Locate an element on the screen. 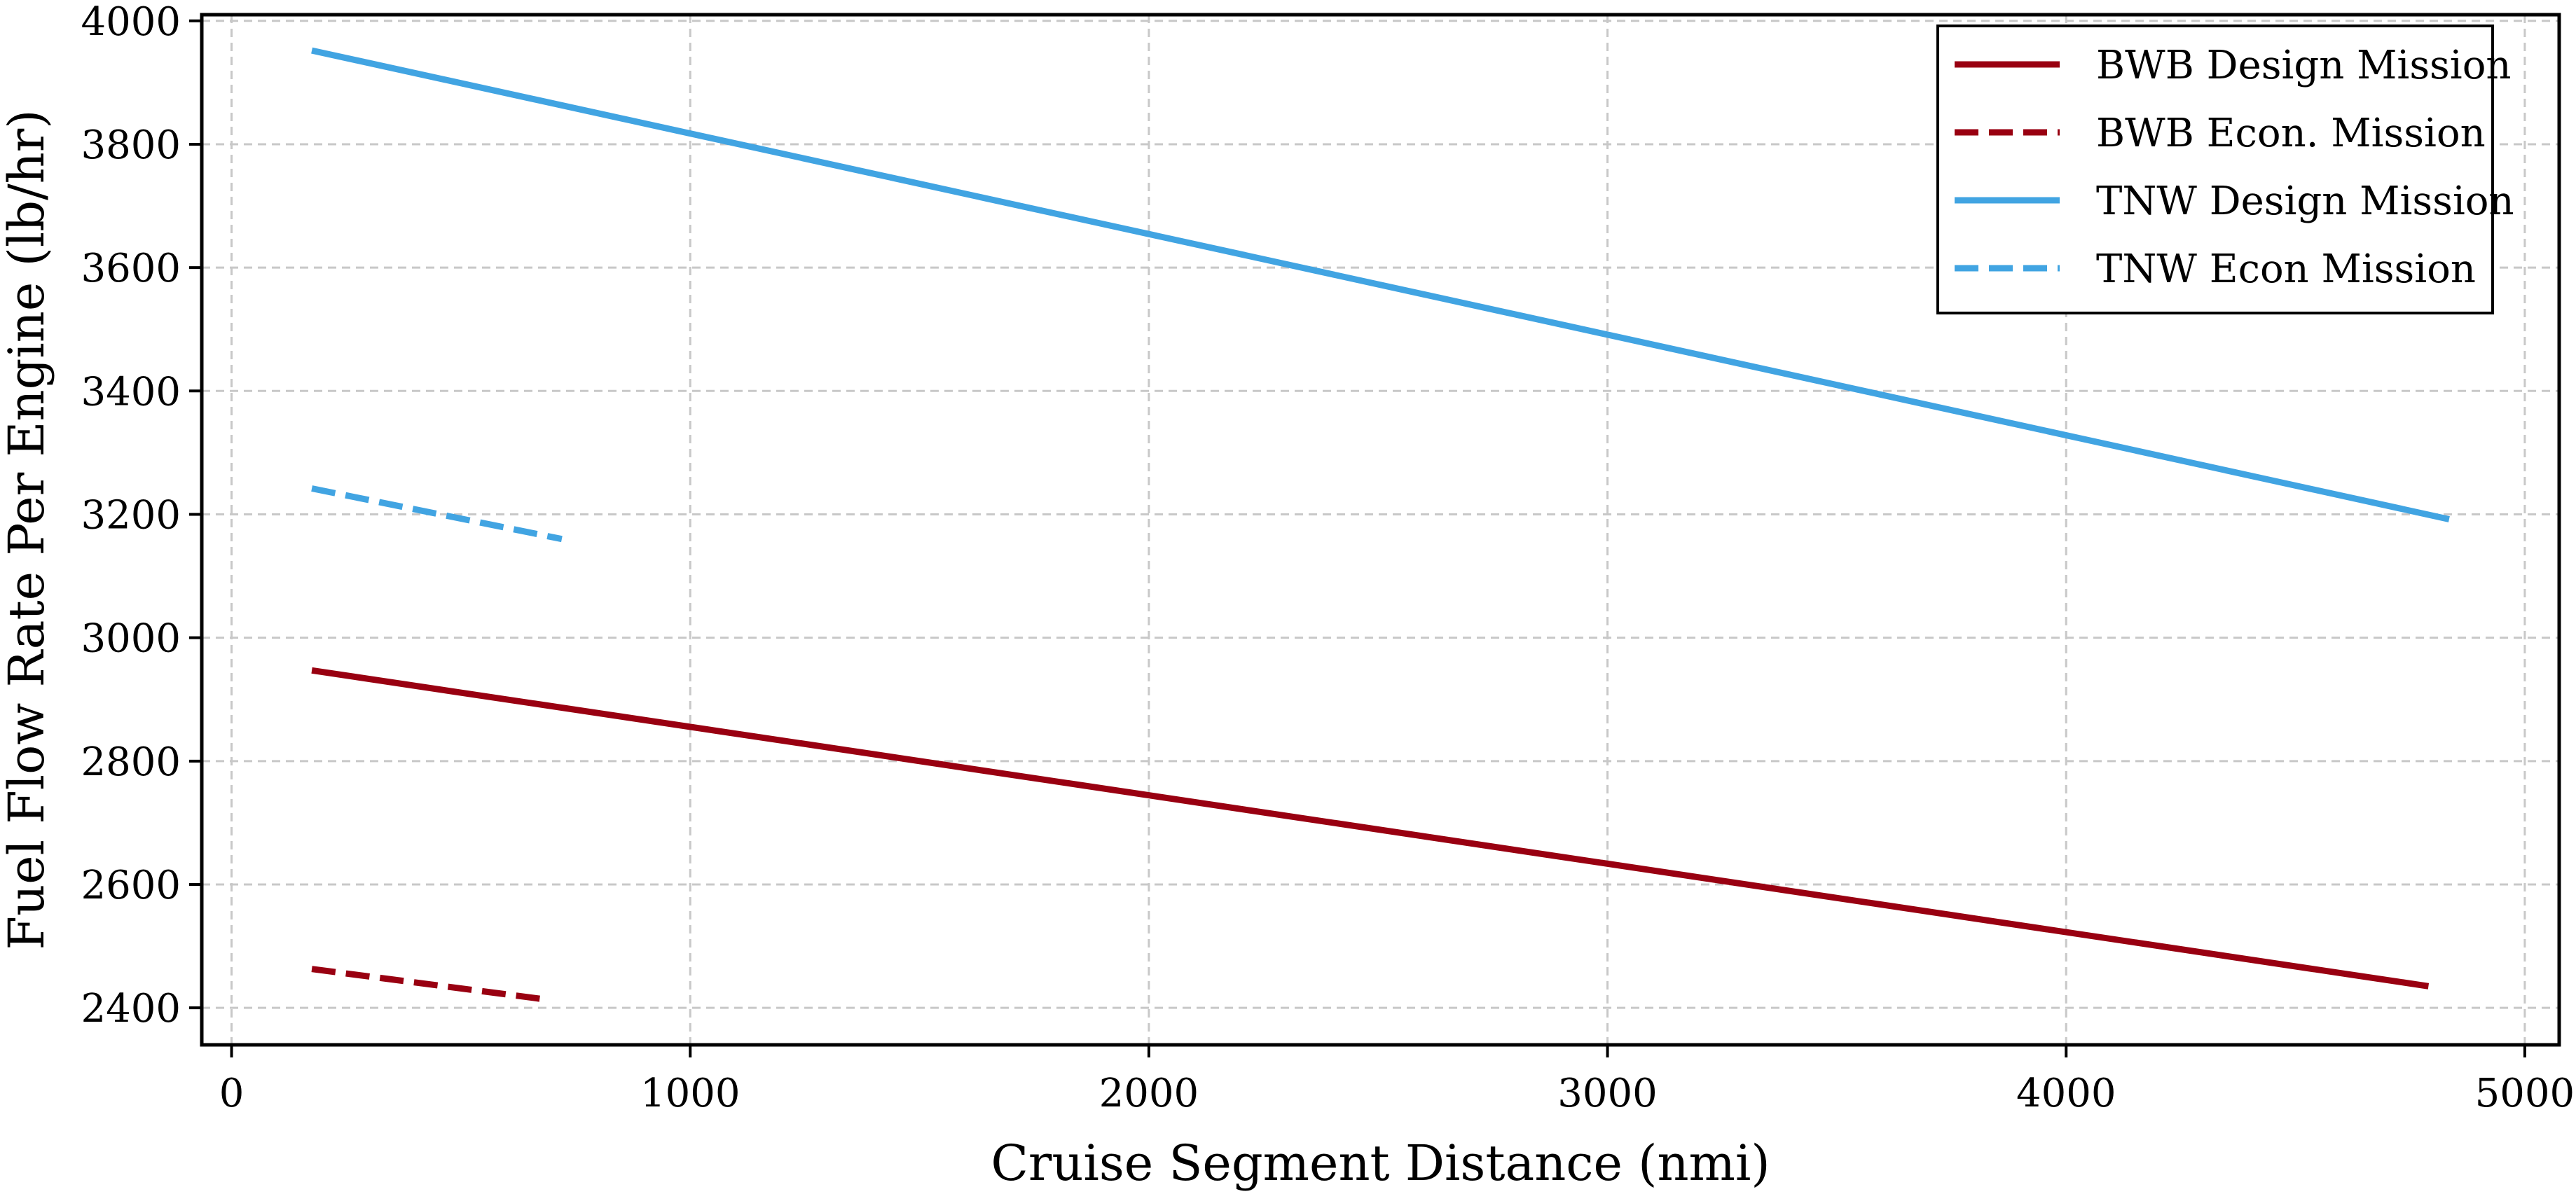 The width and height of the screenshot is (2576, 1194). legend-label: BWB Design Mission is located at coordinates (2303, 65).